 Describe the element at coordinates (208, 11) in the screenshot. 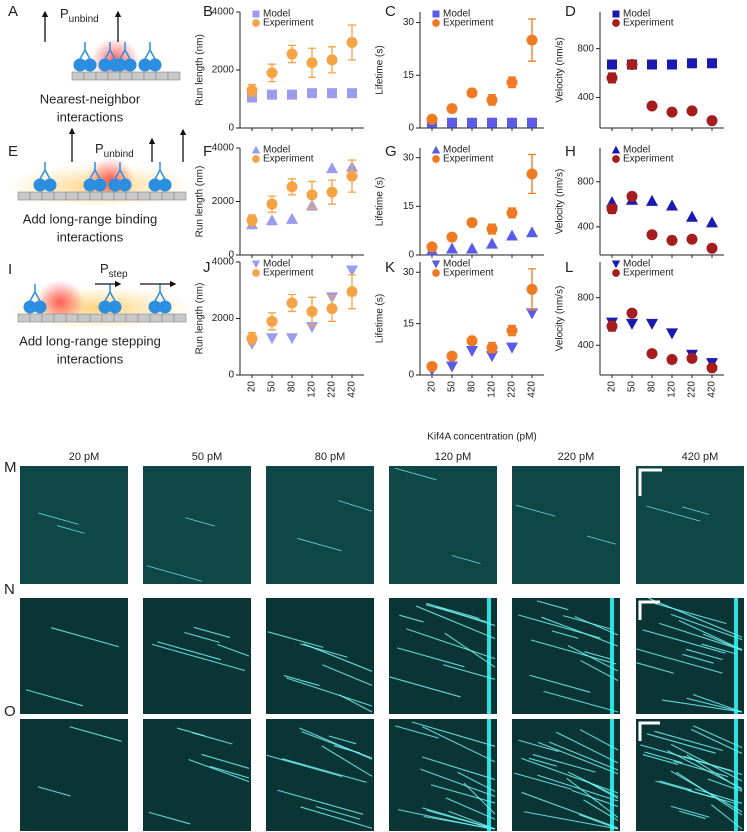

I see `panel-label: B` at that location.